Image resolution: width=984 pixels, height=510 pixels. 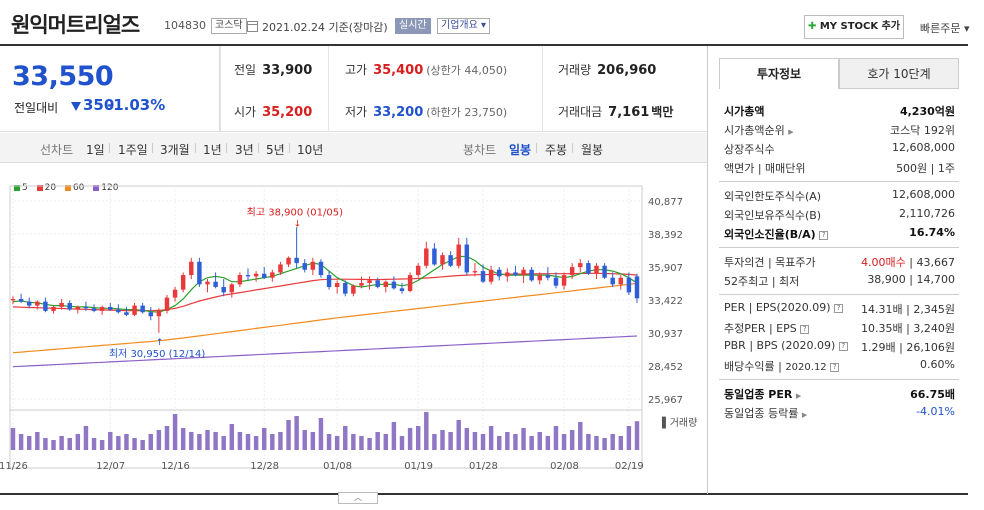 What do you see at coordinates (358, 498) in the screenshot?
I see `collapse-chart-button: ︿` at bounding box center [358, 498].